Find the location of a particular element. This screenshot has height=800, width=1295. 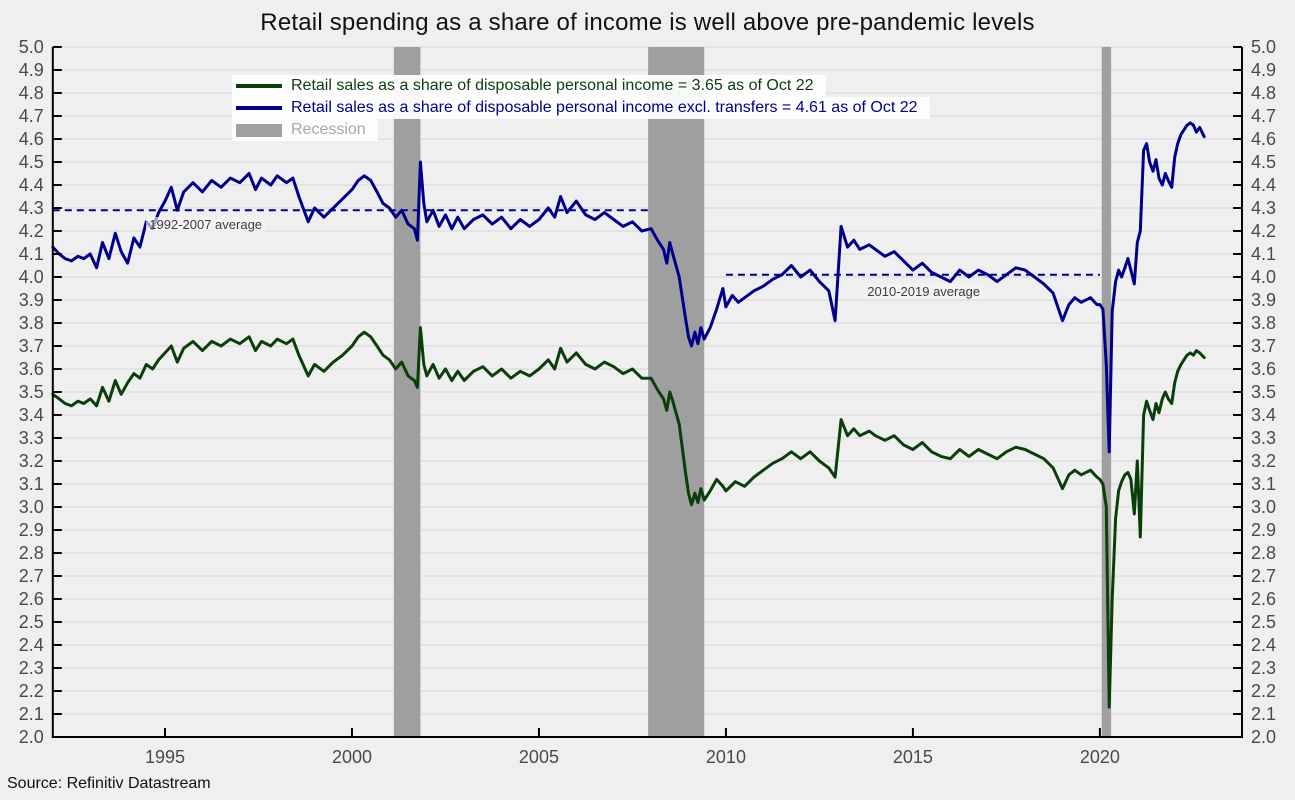

legend-item-recession: Recession is located at coordinates (305, 130).